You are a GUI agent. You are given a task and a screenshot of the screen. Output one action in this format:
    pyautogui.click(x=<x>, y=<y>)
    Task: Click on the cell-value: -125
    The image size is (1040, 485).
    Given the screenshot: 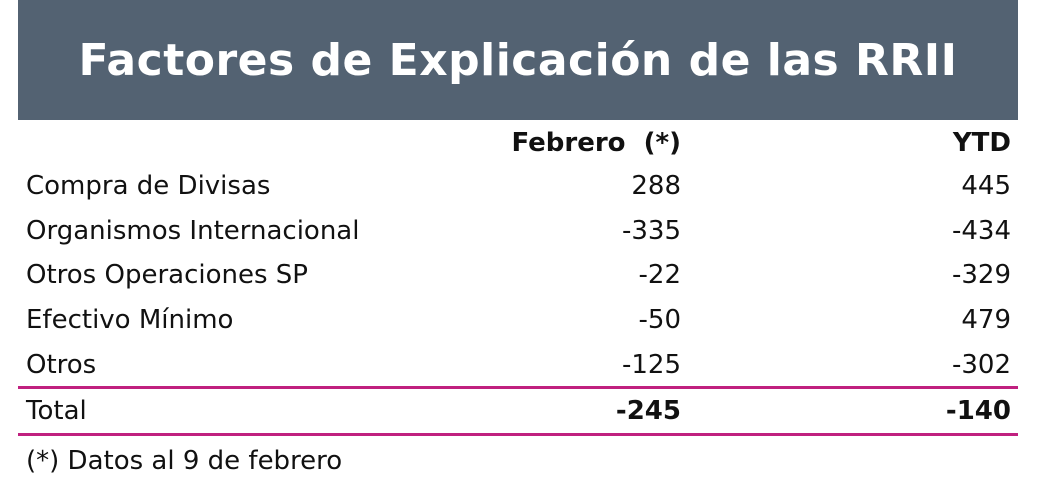 What is the action you would take?
    pyautogui.click(x=651, y=364)
    